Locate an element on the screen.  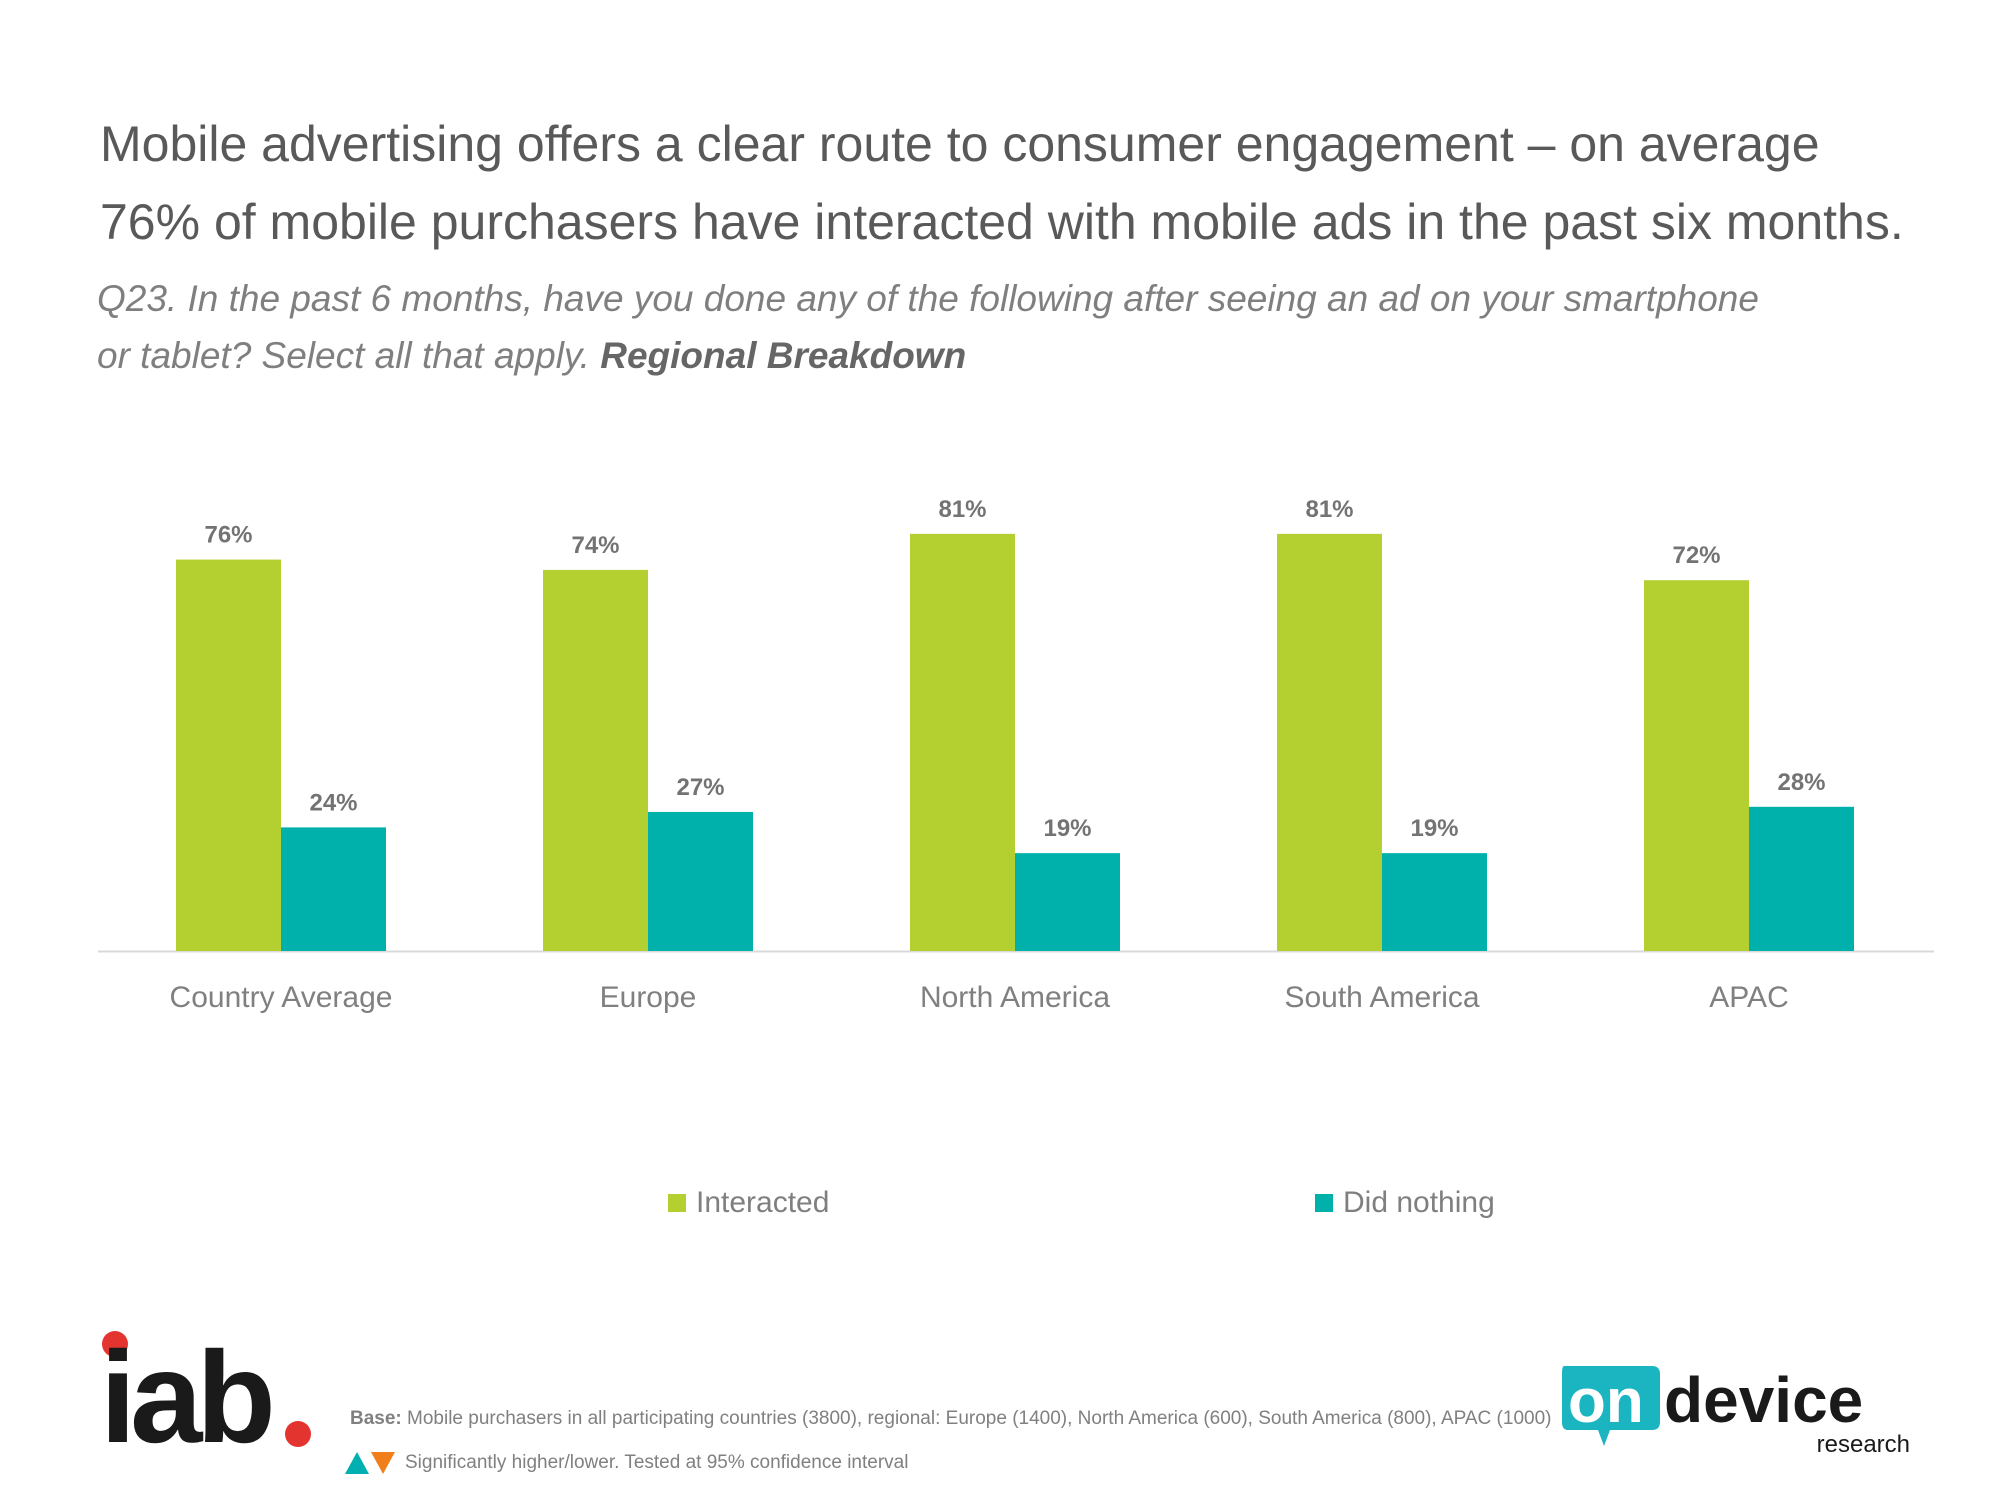
legend-swatch-did-nothing is located at coordinates (1324, 1203).